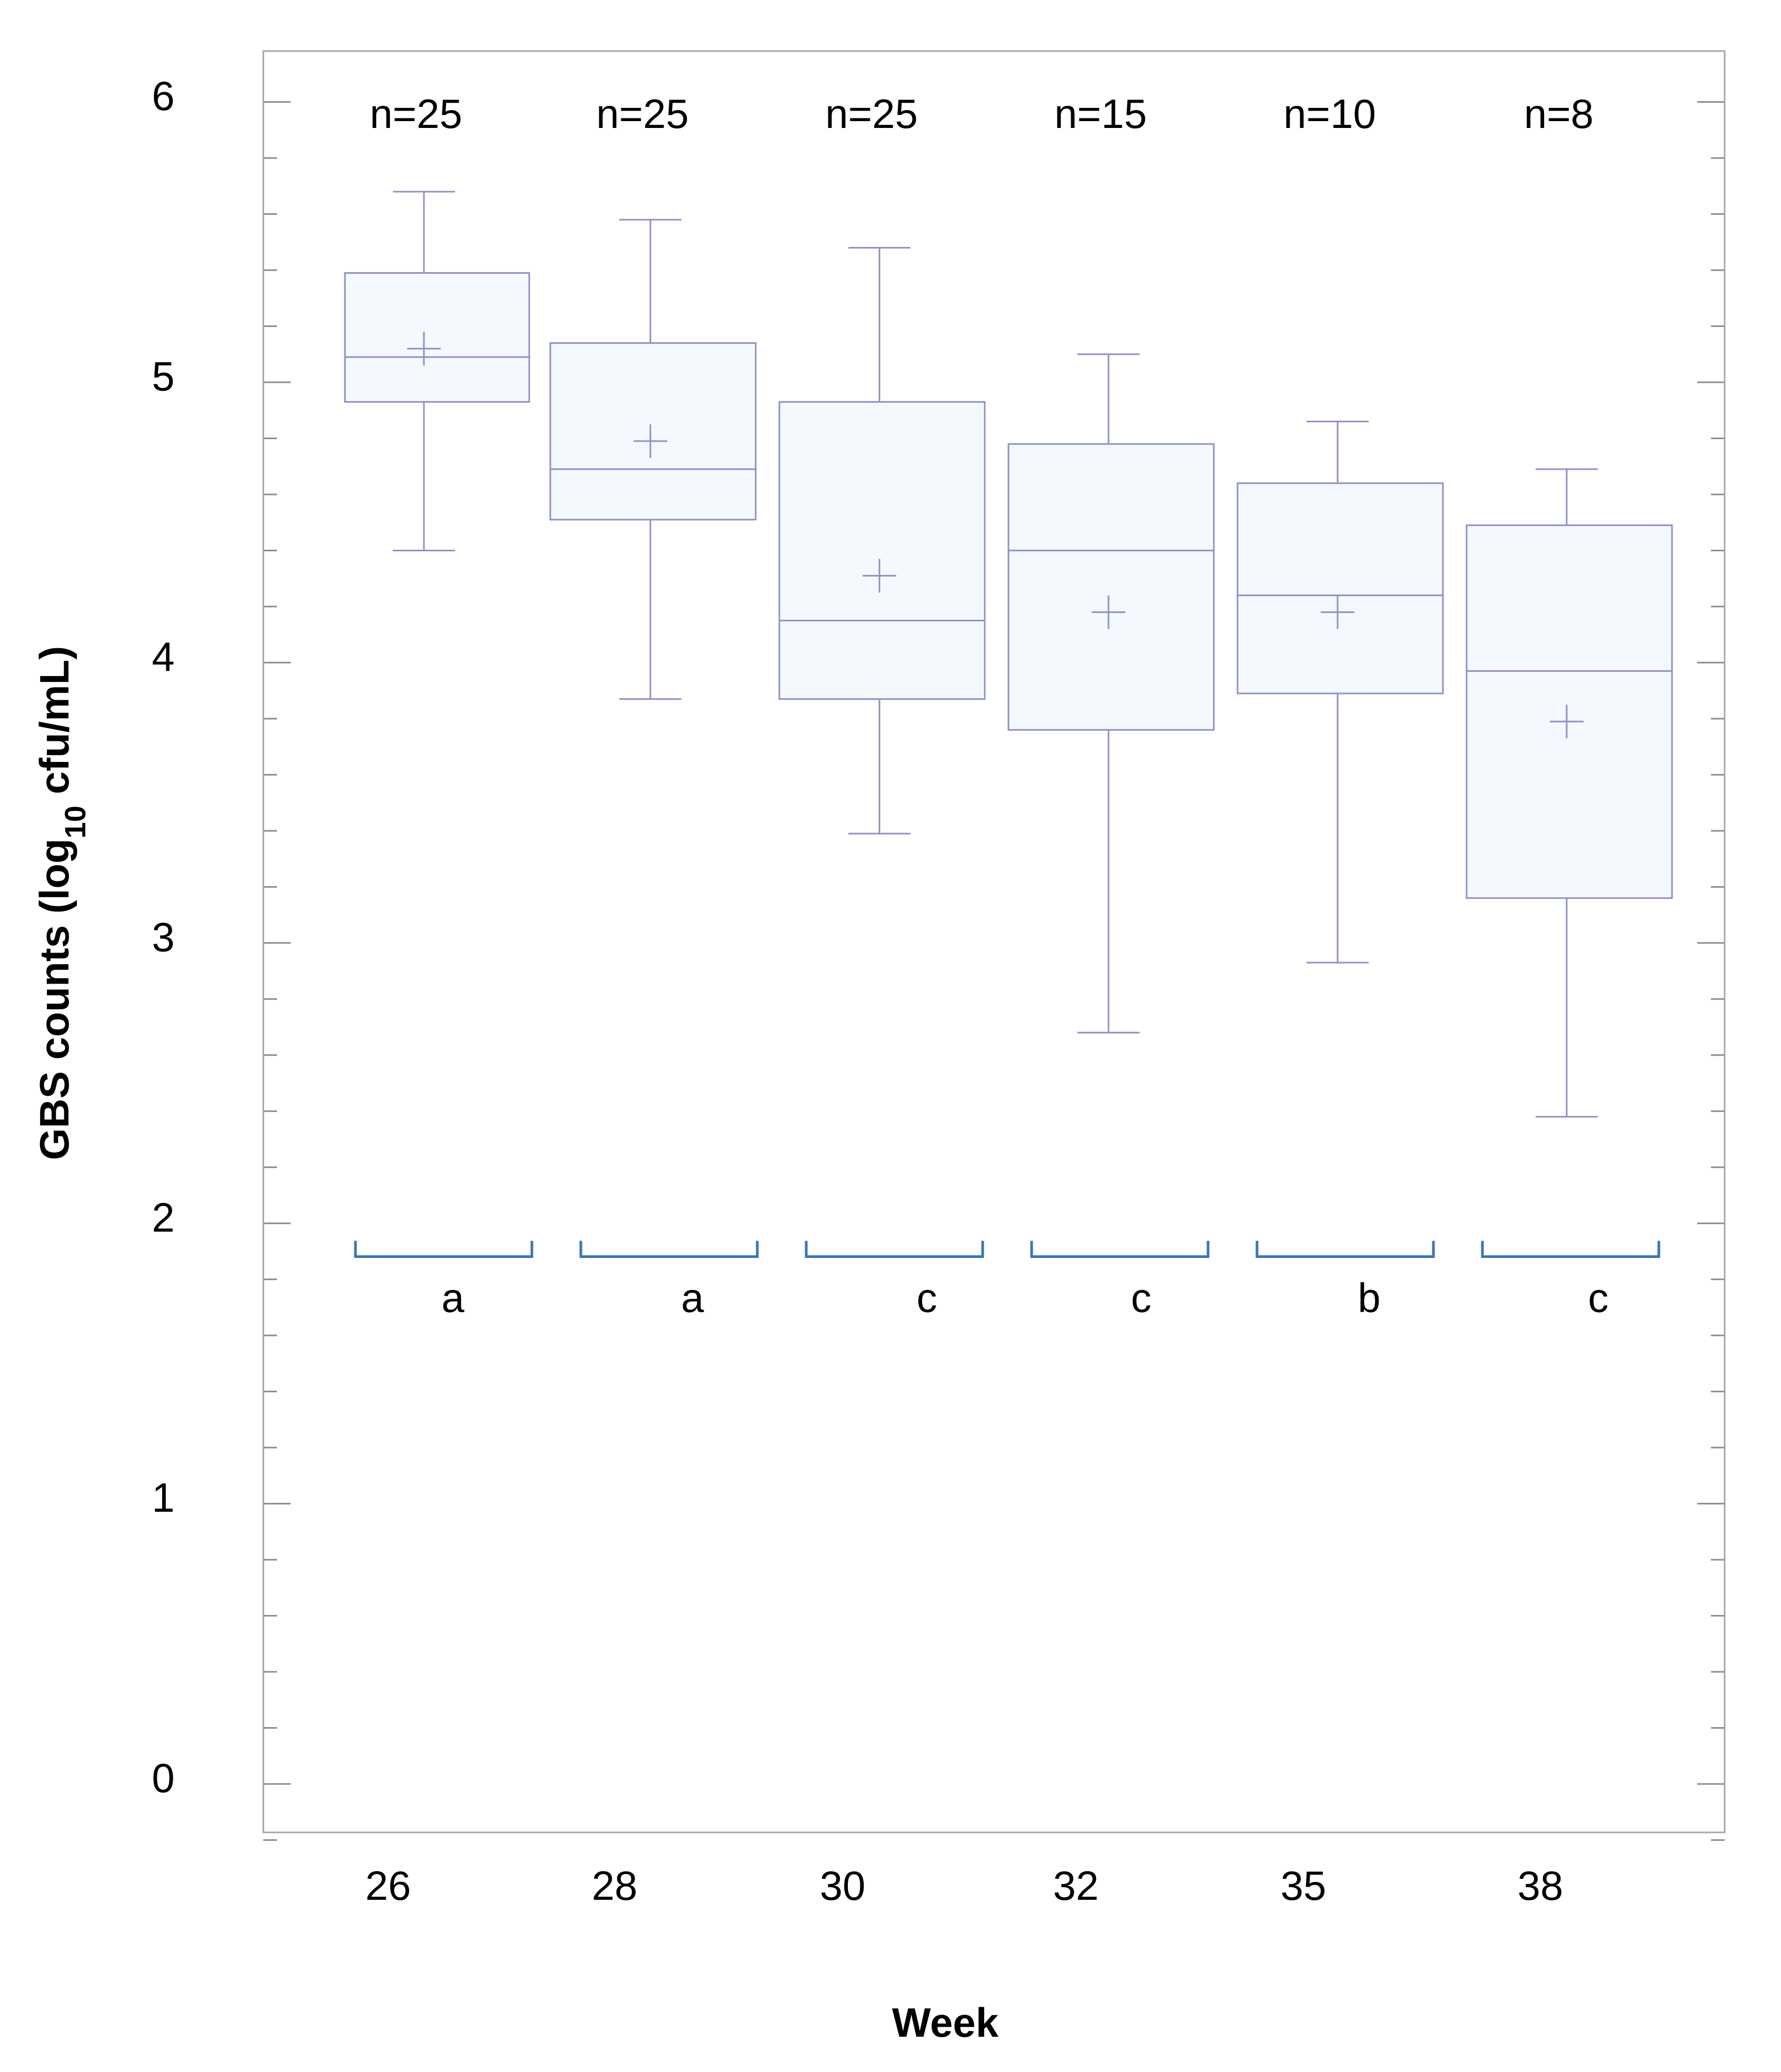 Image resolution: width=1781 pixels, height=2072 pixels. Describe the element at coordinates (163, 1497) in the screenshot. I see `y-tick-label: 1` at that location.